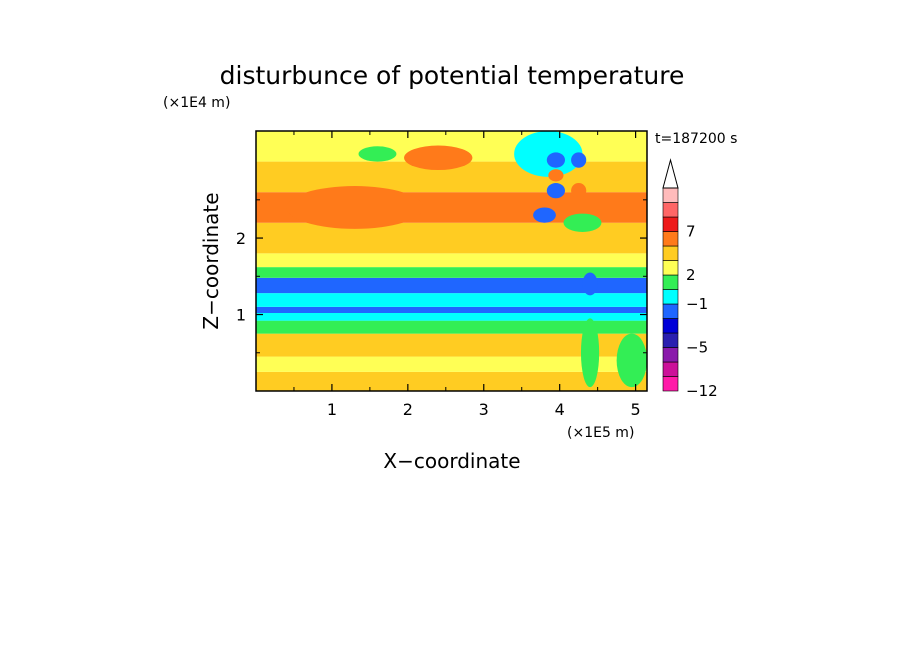 This screenshot has width=904, height=654. Describe the element at coordinates (691, 232) in the screenshot. I see `colorbar-label: 7` at that location.